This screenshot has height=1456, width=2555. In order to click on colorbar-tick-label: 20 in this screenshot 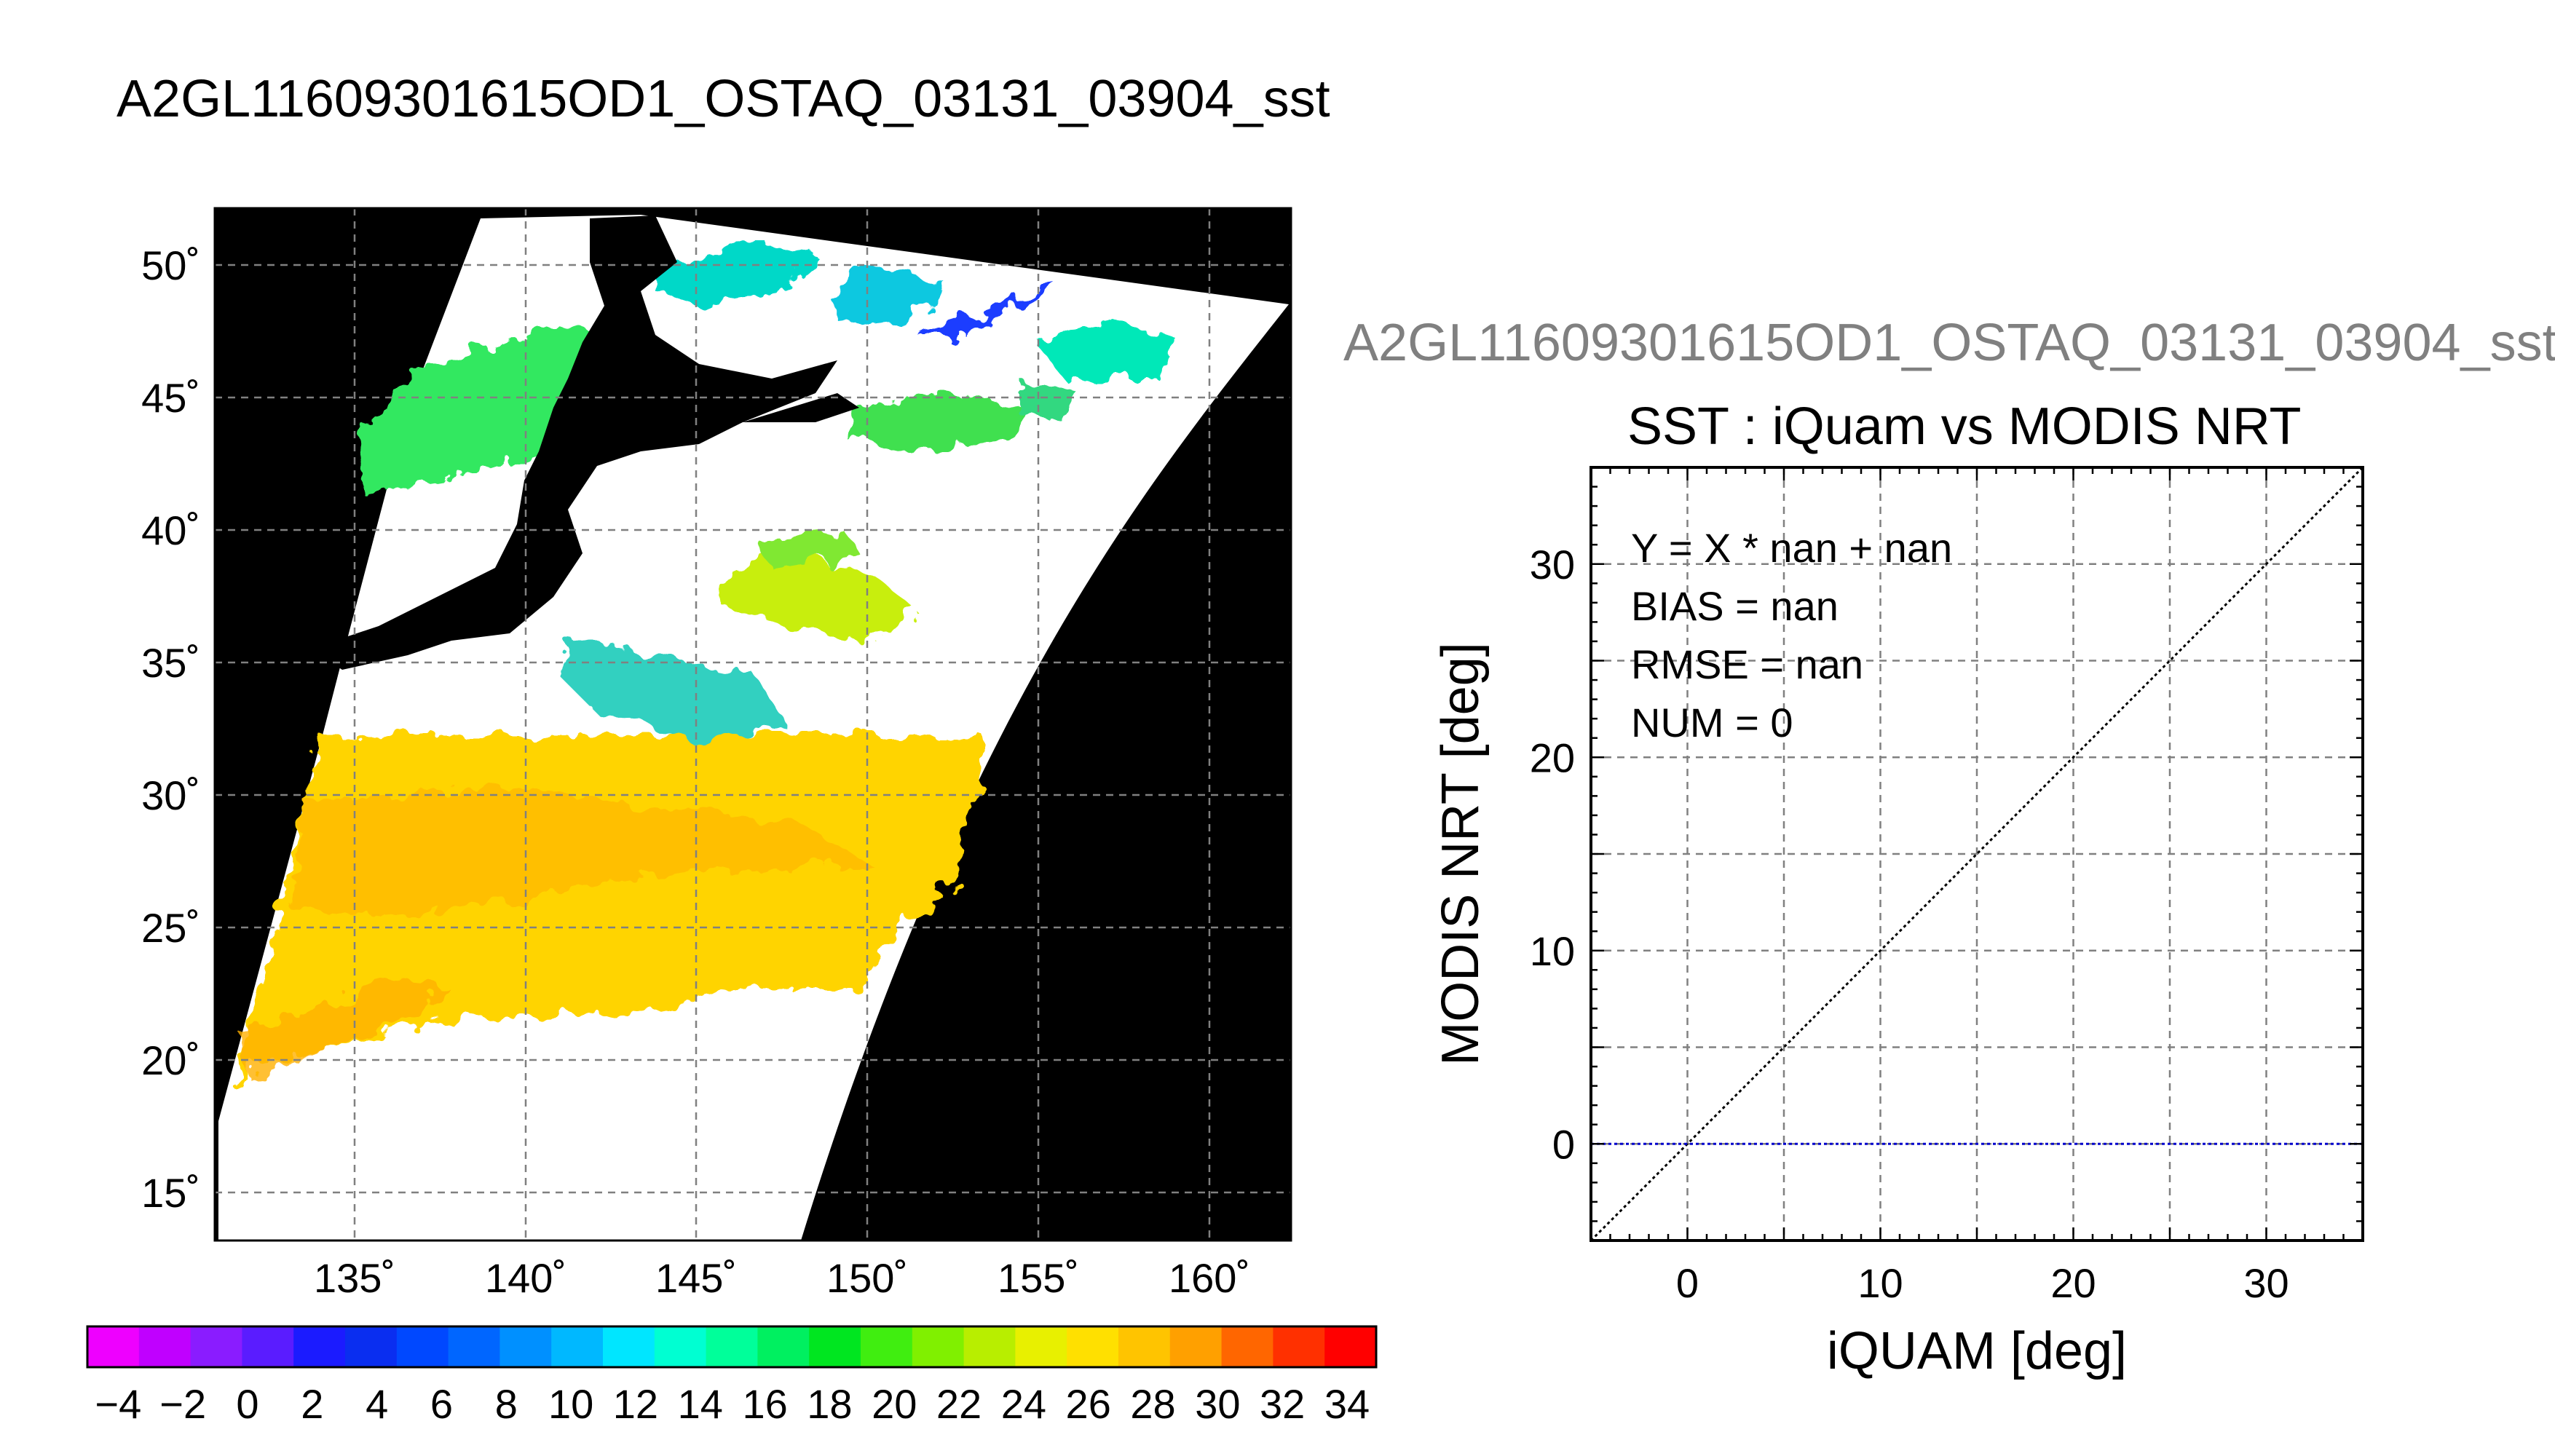, I will do `click(894, 1404)`.